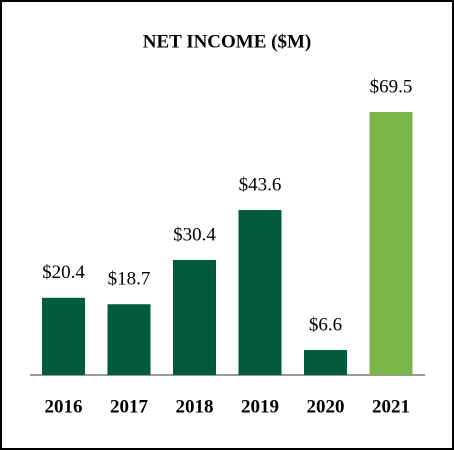  What do you see at coordinates (227, 41) in the screenshot?
I see `chart-title: NET INCOME ($M)` at bounding box center [227, 41].